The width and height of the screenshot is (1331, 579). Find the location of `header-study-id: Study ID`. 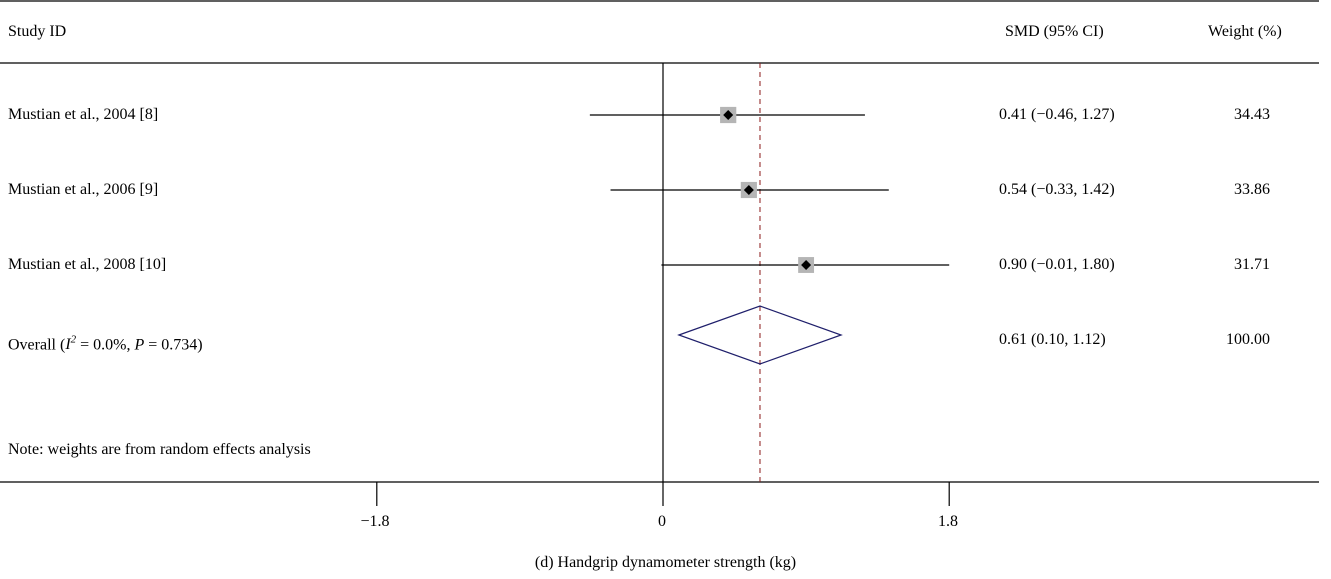

header-study-id: Study ID is located at coordinates (37, 31).